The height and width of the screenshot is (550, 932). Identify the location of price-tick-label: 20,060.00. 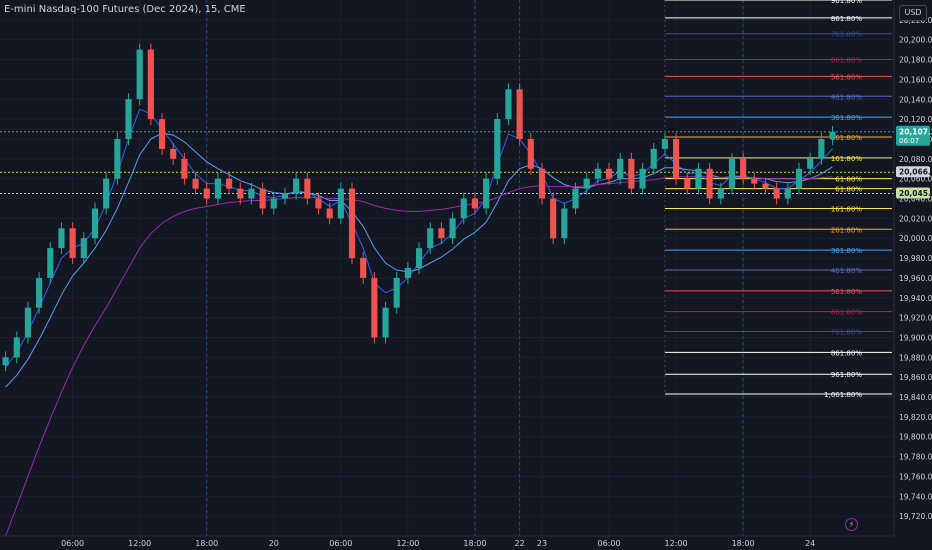
(915, 179).